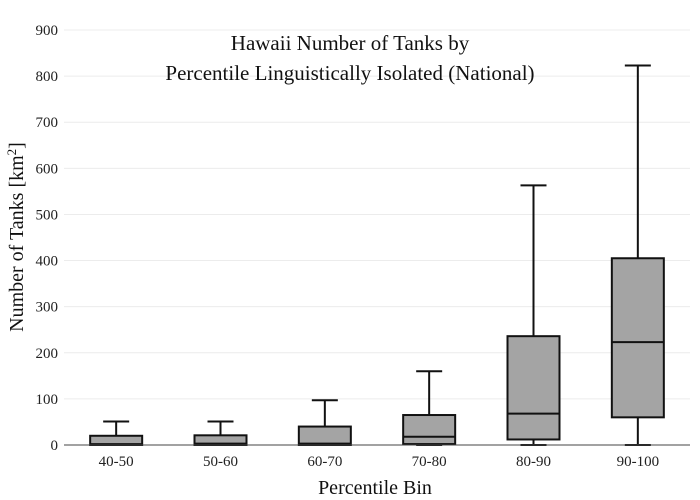 The height and width of the screenshot is (500, 700). What do you see at coordinates (47, 169) in the screenshot?
I see `y-tick-label-600: 600` at bounding box center [47, 169].